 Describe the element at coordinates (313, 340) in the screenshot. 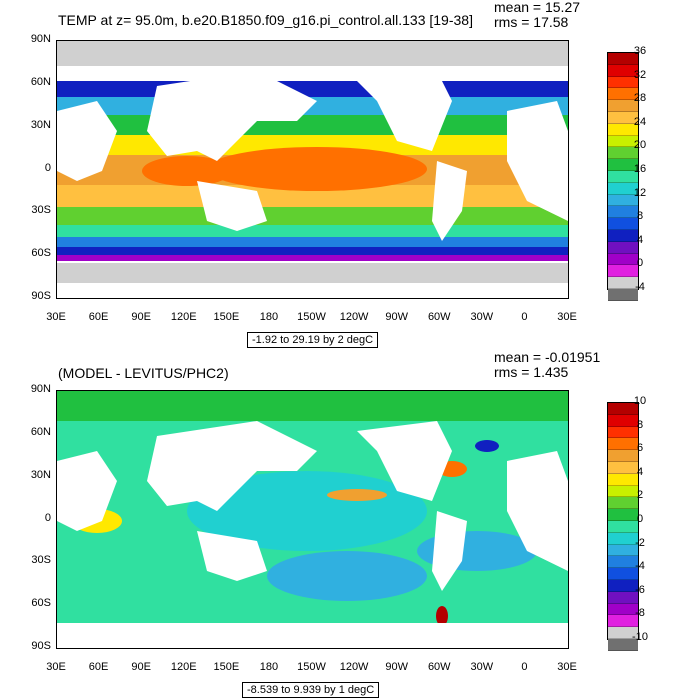

I see `top-range-label: -1.92 to 29.19 by 2 degC` at that location.